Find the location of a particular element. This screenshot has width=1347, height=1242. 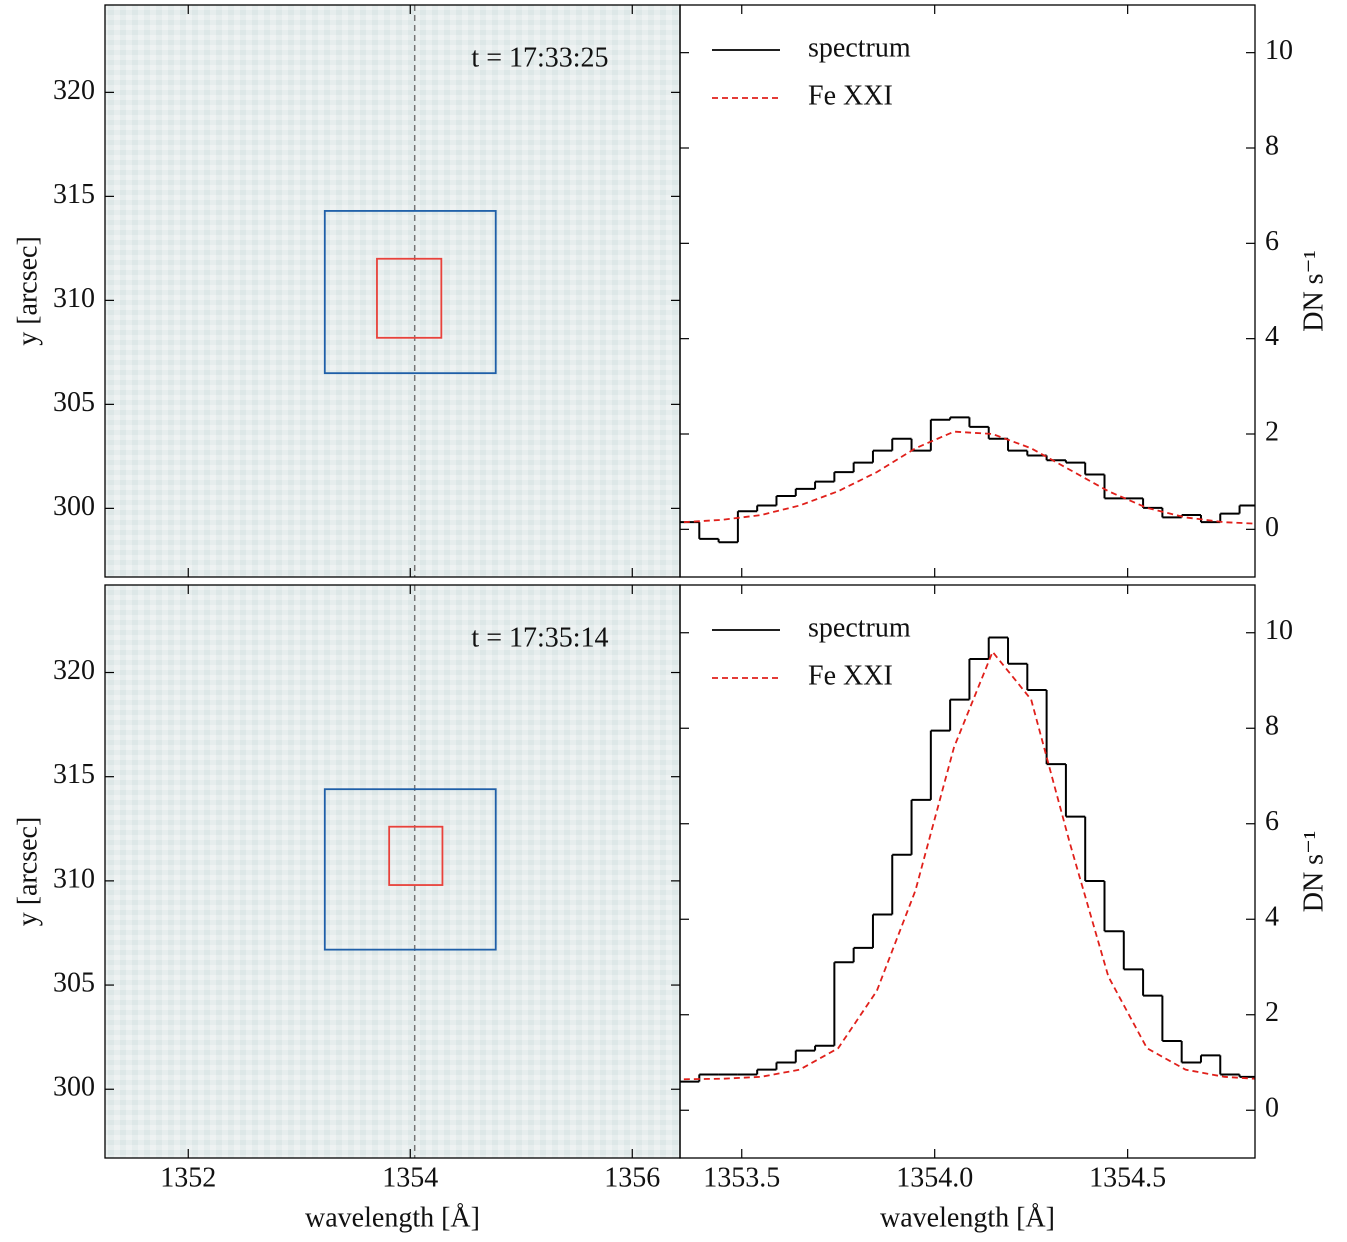

x-tick-label: 1353.5 is located at coordinates (741, 1177).